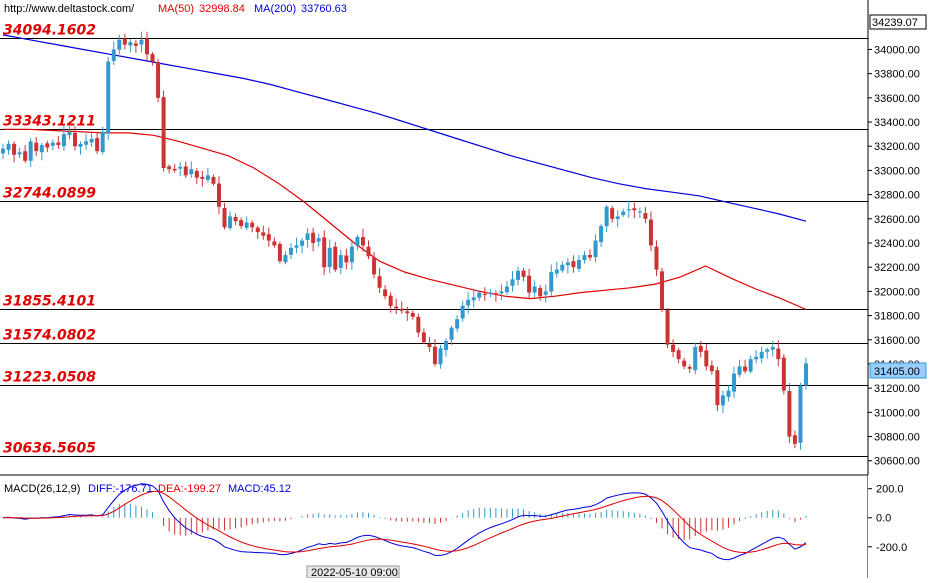 The height and width of the screenshot is (583, 930). I want to click on current-price-value: 31405.00, so click(897, 372).